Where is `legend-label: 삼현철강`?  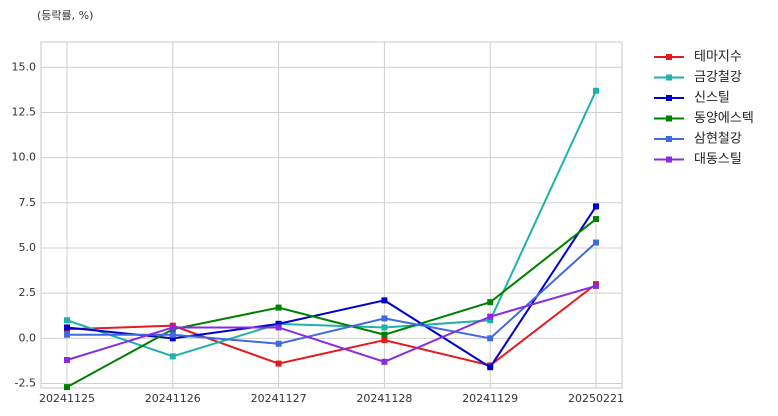
legend-label: 삼현철강 is located at coordinates (718, 139).